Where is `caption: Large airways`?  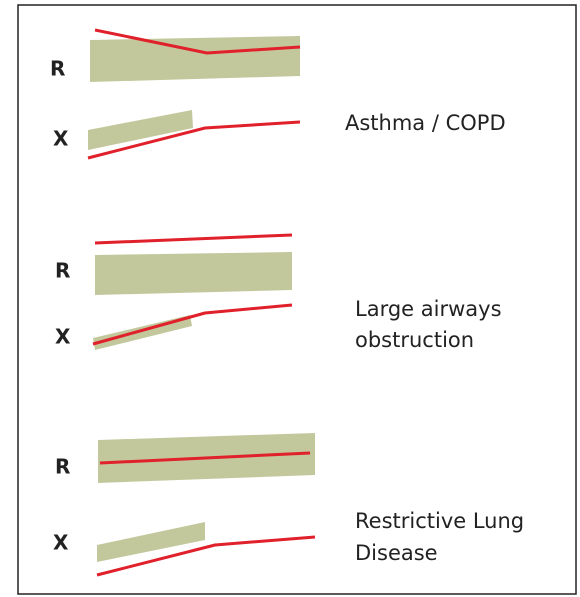 caption: Large airways is located at coordinates (428, 309).